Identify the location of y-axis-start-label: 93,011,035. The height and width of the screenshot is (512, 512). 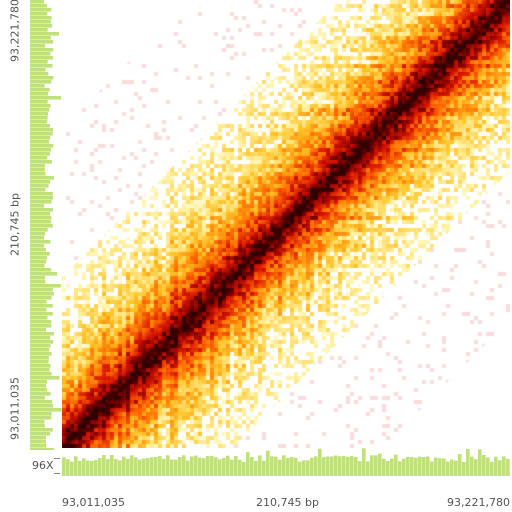
(15, 408).